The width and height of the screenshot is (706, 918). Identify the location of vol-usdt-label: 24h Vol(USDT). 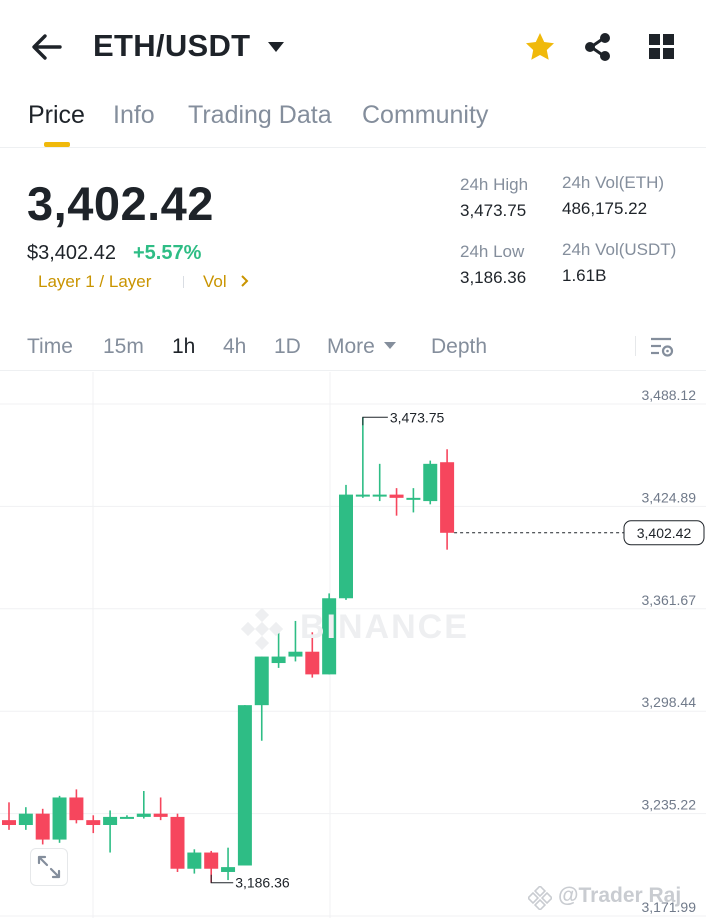
(619, 249).